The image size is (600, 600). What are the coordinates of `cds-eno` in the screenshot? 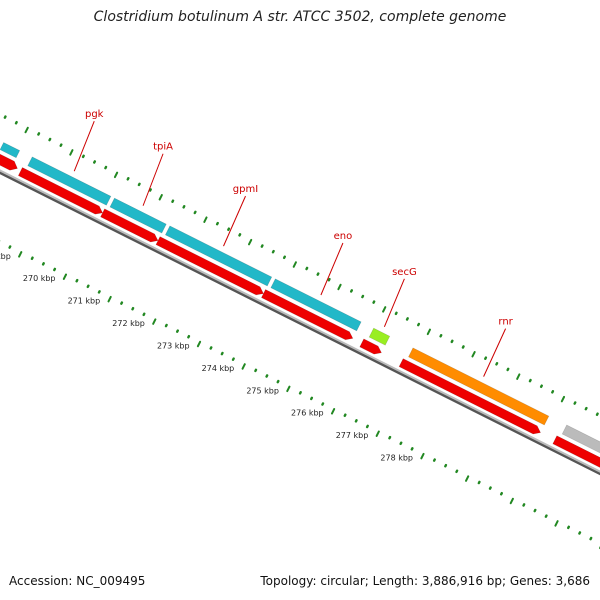 It's located at (307, 315).